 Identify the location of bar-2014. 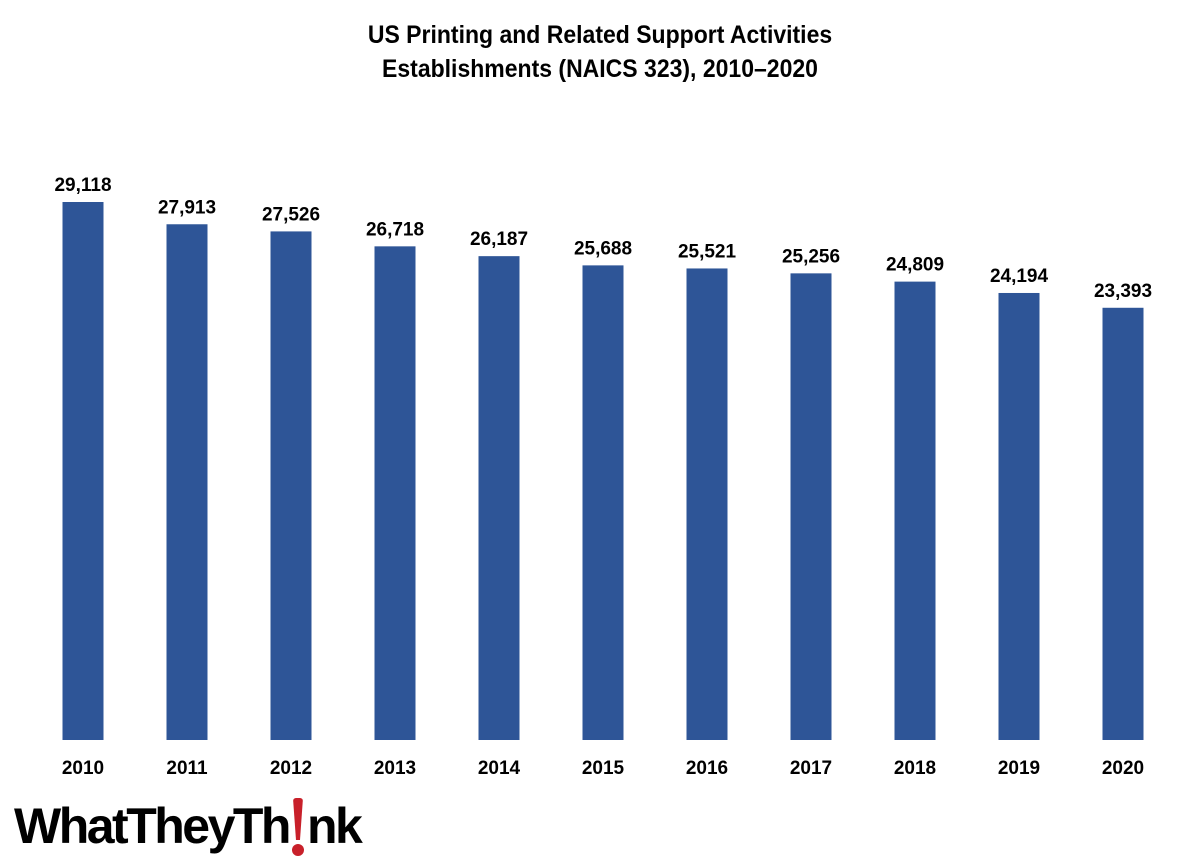
(499, 498).